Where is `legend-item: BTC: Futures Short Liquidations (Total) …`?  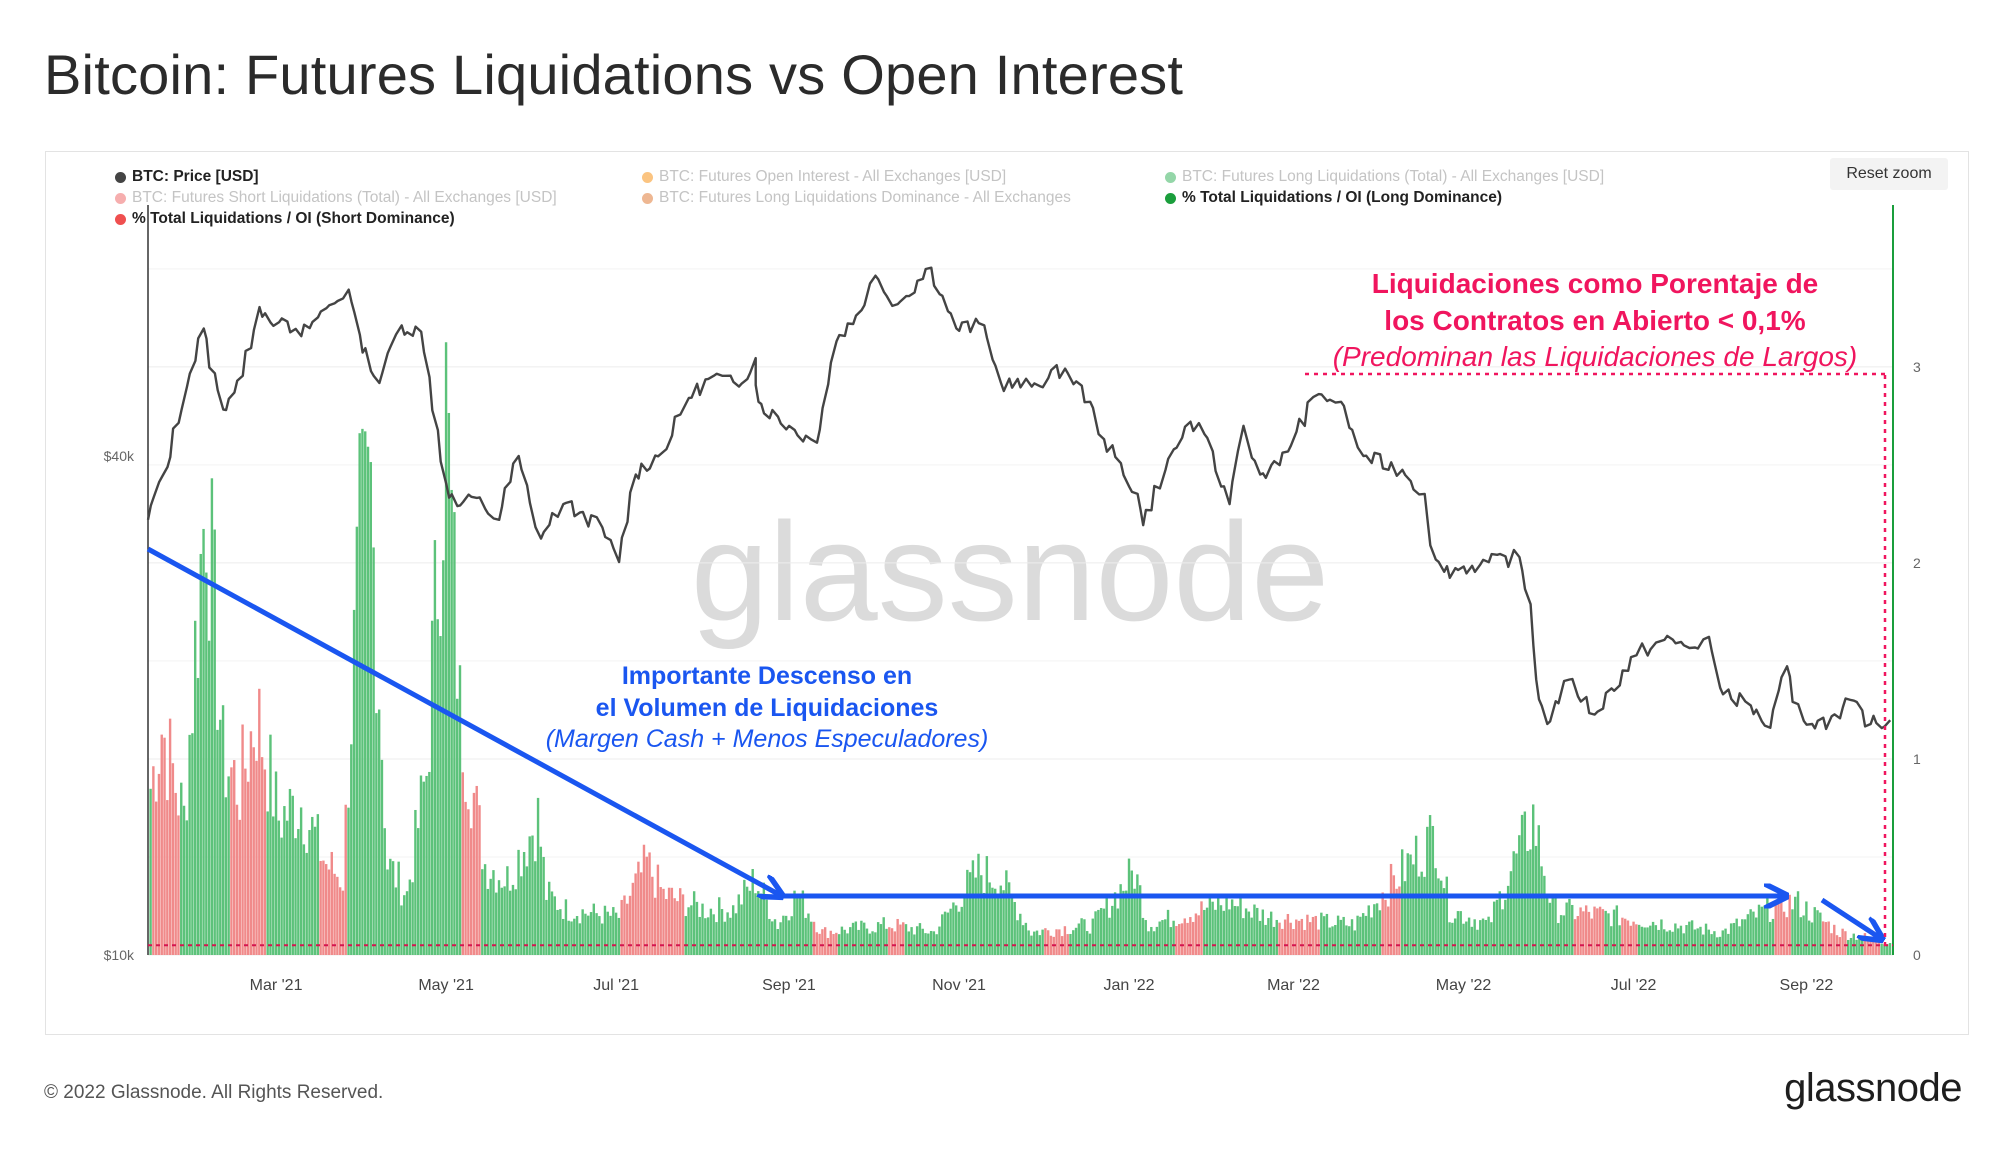
legend-item: BTC: Futures Short Liquidations (Total) … is located at coordinates (336, 198).